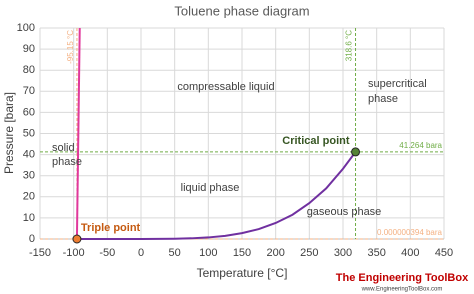 The height and width of the screenshot is (294, 474). I want to click on y-tick-label: 100, so click(26, 28).